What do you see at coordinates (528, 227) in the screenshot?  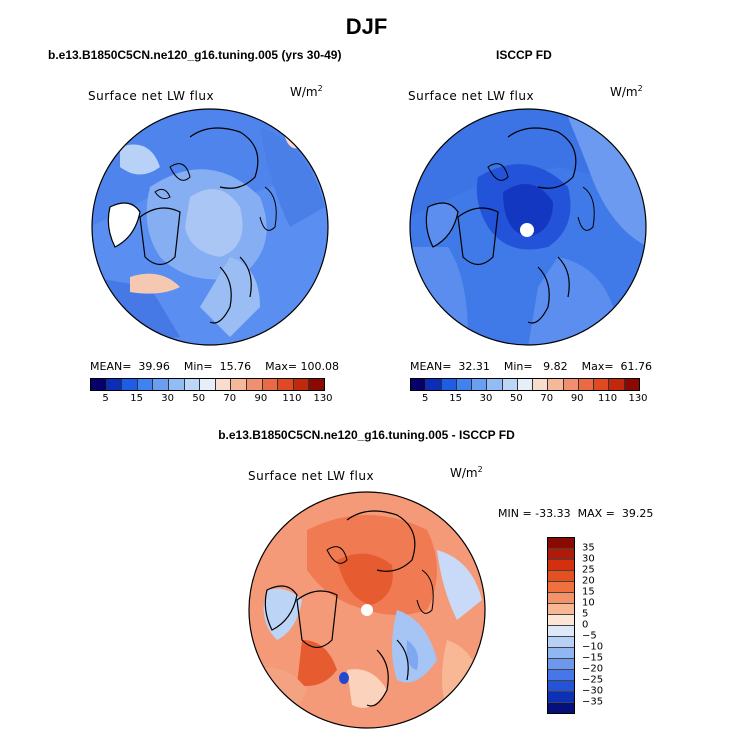 I see `panel2-map` at bounding box center [528, 227].